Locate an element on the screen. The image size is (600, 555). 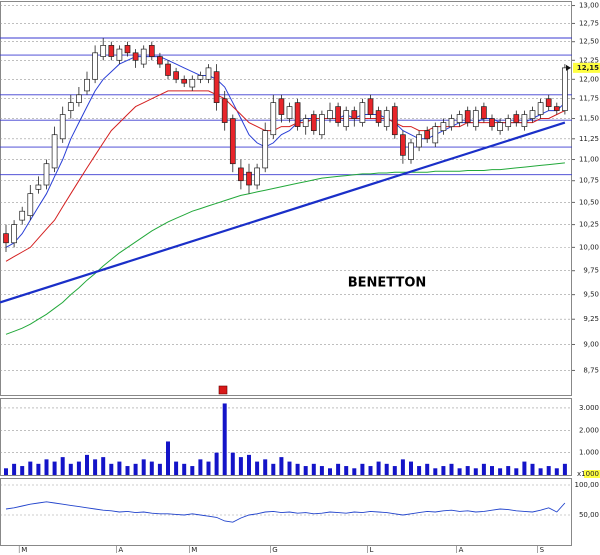
y-tick-label: 2.000 is located at coordinates (589, 430).